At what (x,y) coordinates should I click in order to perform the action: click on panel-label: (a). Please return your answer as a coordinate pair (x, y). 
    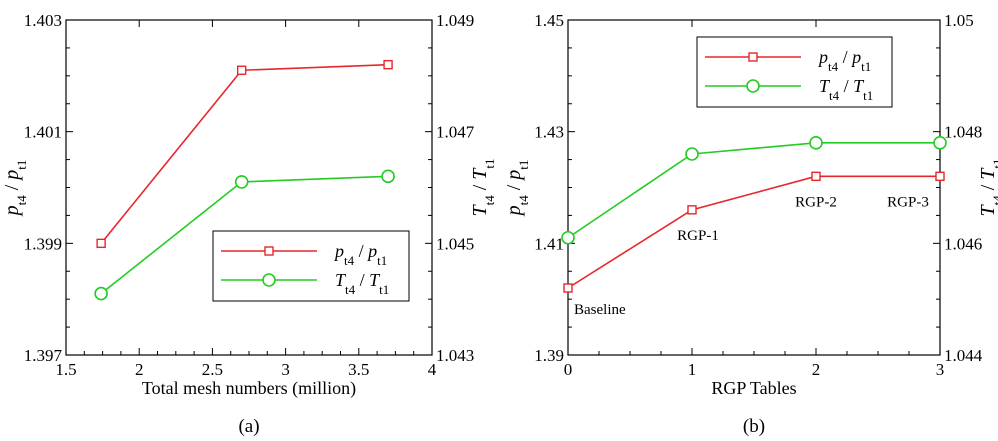
    Looking at the image, I should click on (248, 426).